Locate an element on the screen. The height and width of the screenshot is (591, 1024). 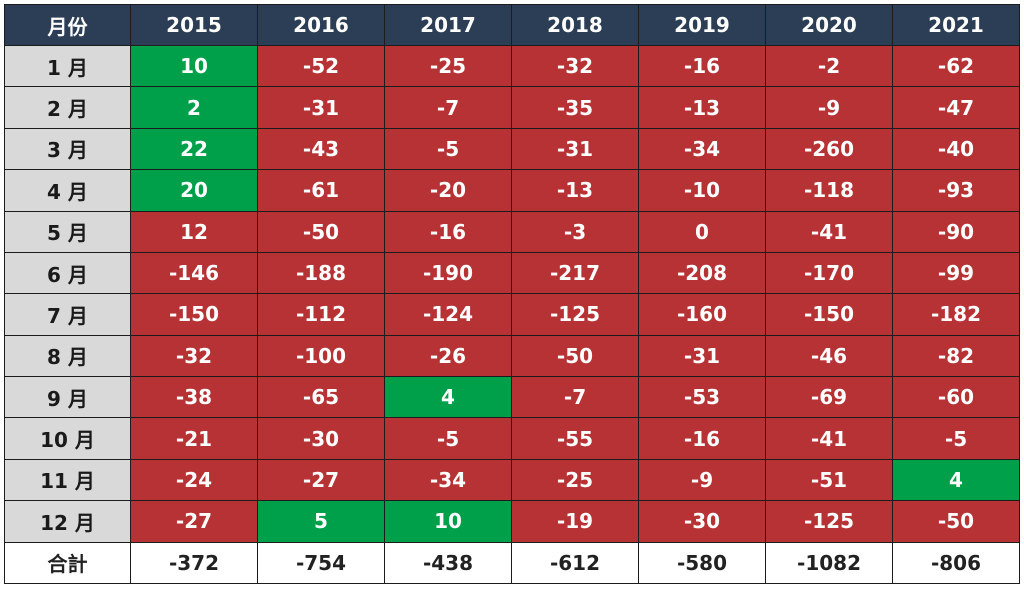
year-header: 2019 is located at coordinates (702, 25).